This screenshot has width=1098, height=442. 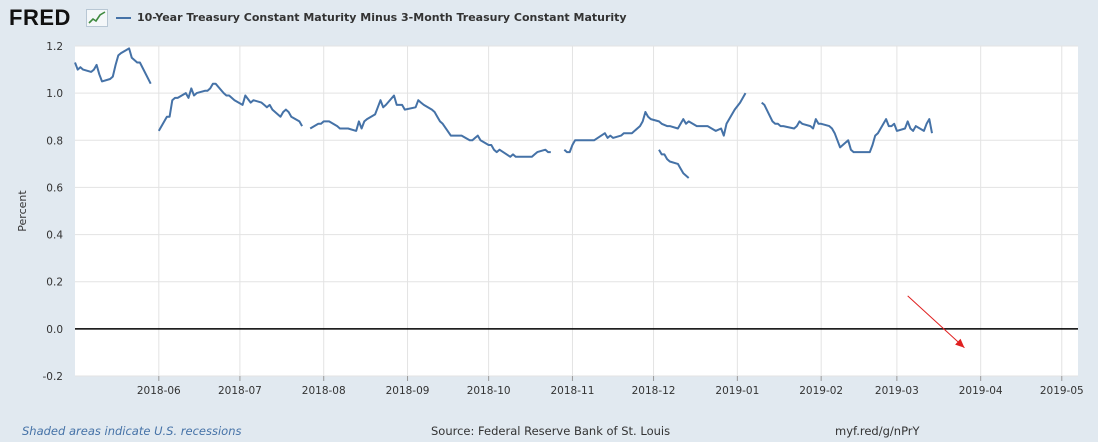 What do you see at coordinates (737, 391) in the screenshot?
I see `x-tick-label: 2019-01` at bounding box center [737, 391].